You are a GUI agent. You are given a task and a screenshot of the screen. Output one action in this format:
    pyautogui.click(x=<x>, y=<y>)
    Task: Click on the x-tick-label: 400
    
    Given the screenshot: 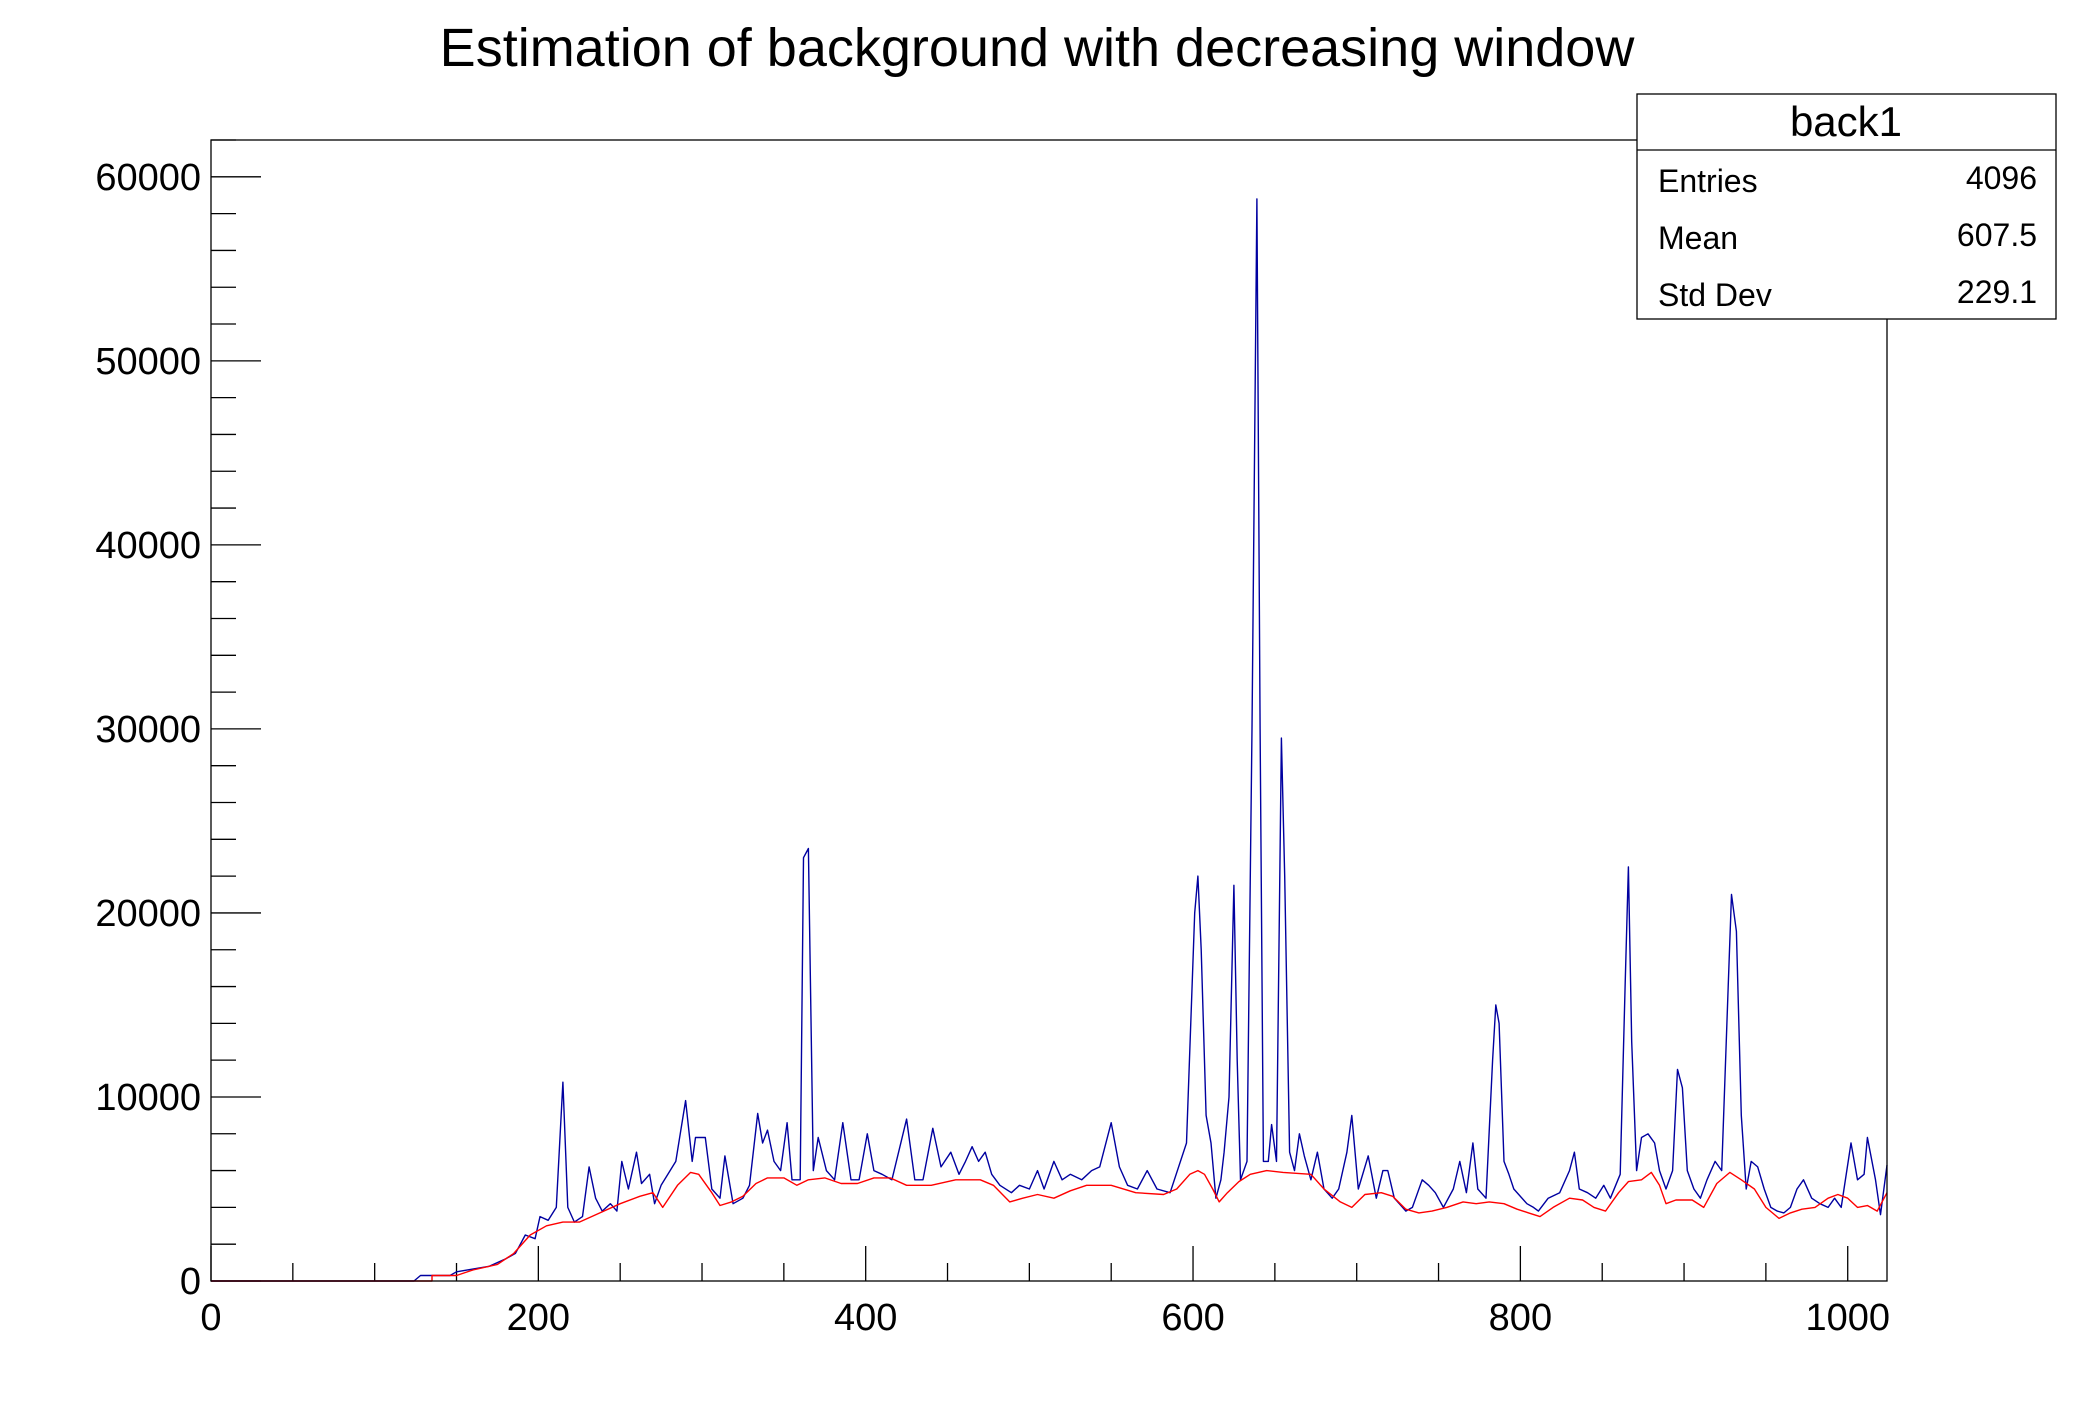 What is the action you would take?
    pyautogui.click(x=865, y=1318)
    